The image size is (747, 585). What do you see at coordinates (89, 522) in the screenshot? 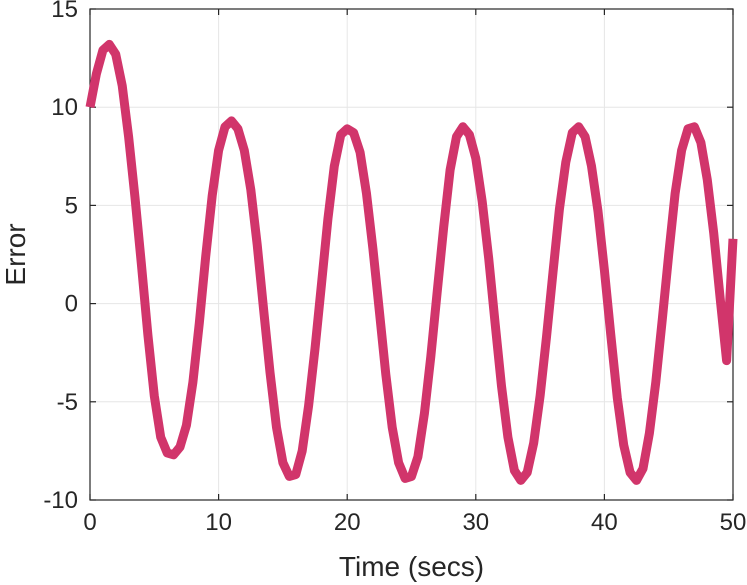
I see `x-tick-label-0: 0` at bounding box center [89, 522].